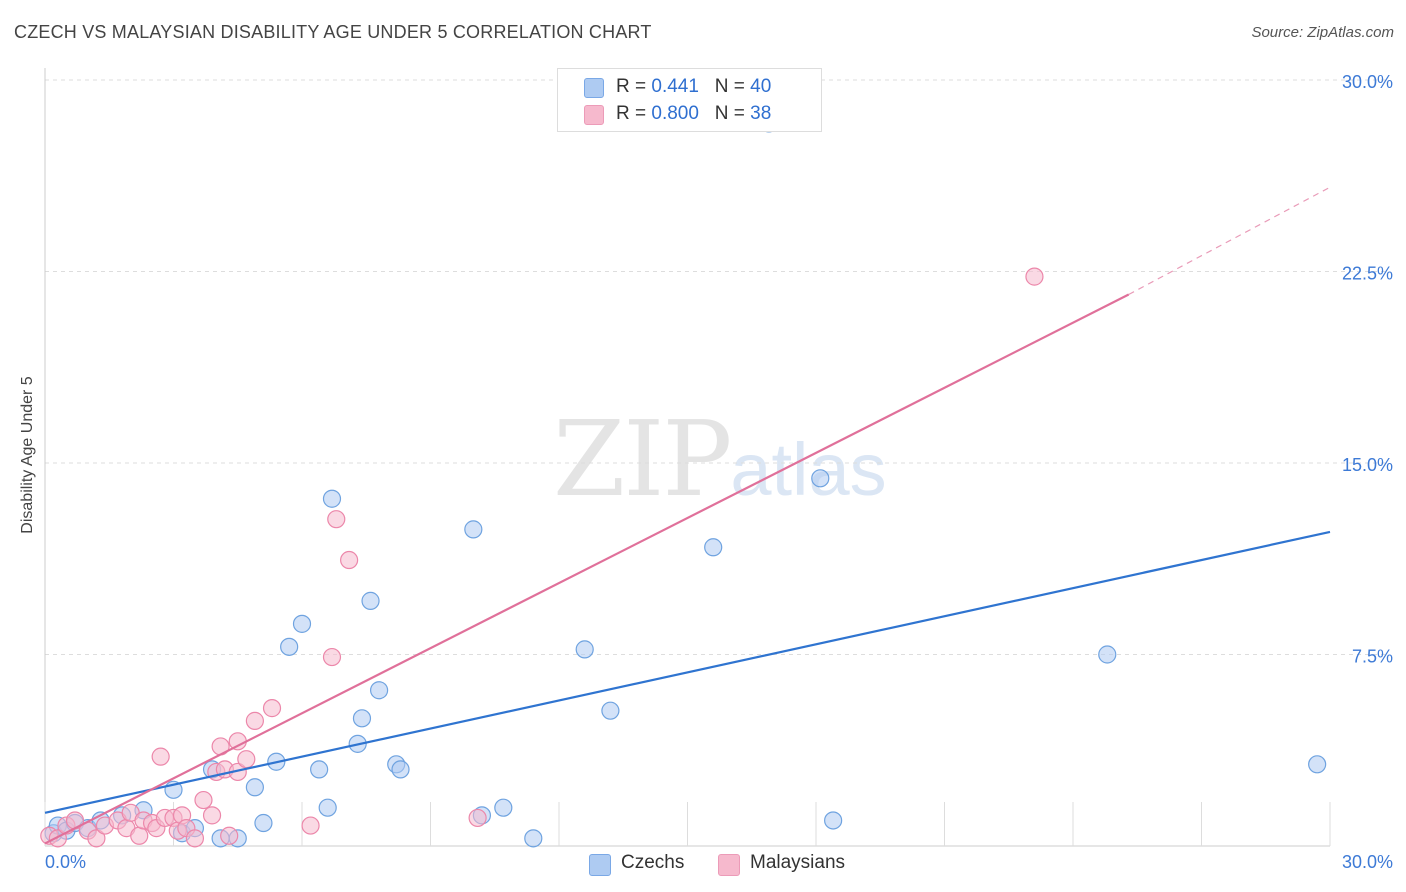 The image size is (1406, 892). What do you see at coordinates (594, 88) in the screenshot?
I see `czechs-swatch` at bounding box center [594, 88].